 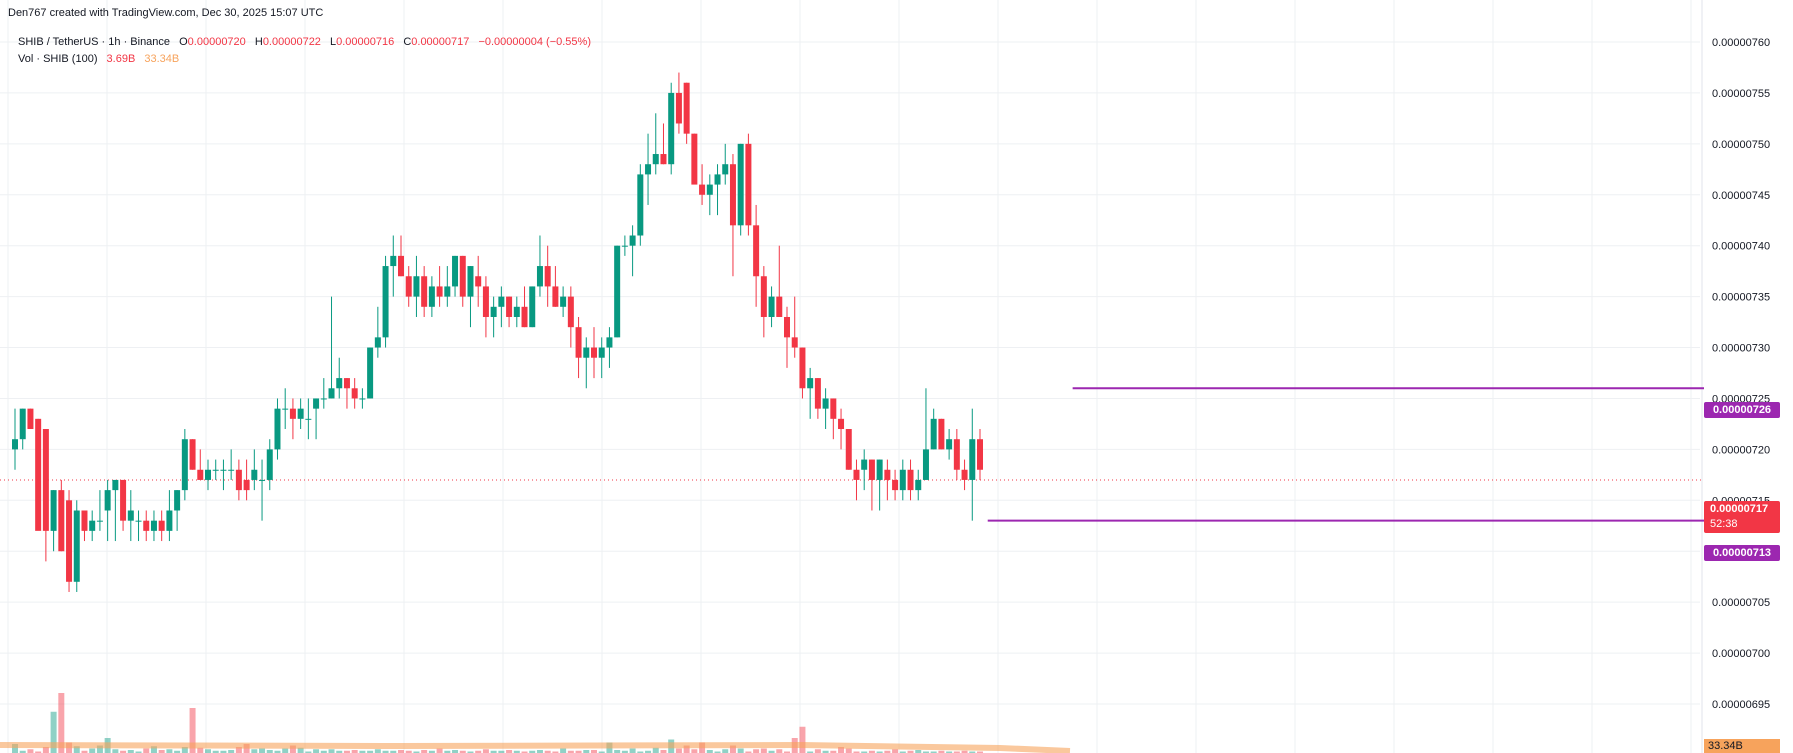 I want to click on level-low-tag: 0.00000713, so click(x=1742, y=553).